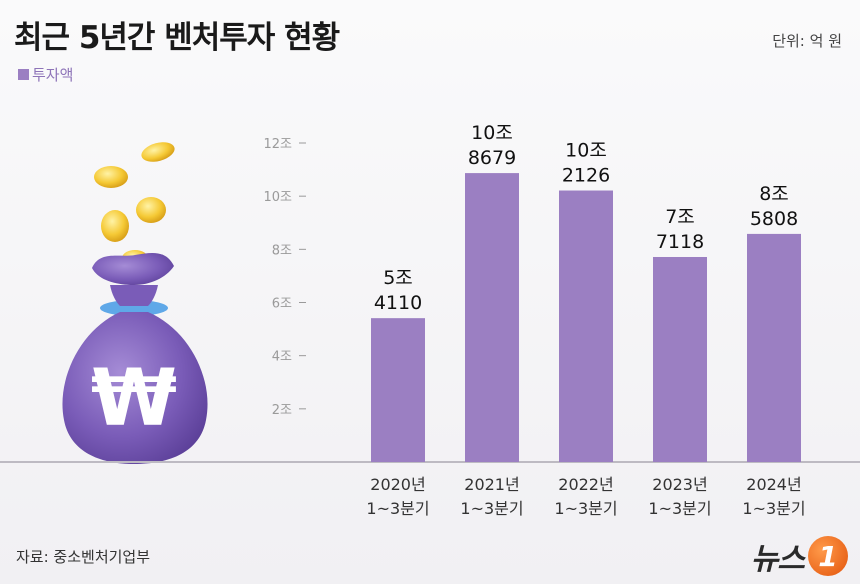  I want to click on legend-label: 투자액, so click(53, 75).